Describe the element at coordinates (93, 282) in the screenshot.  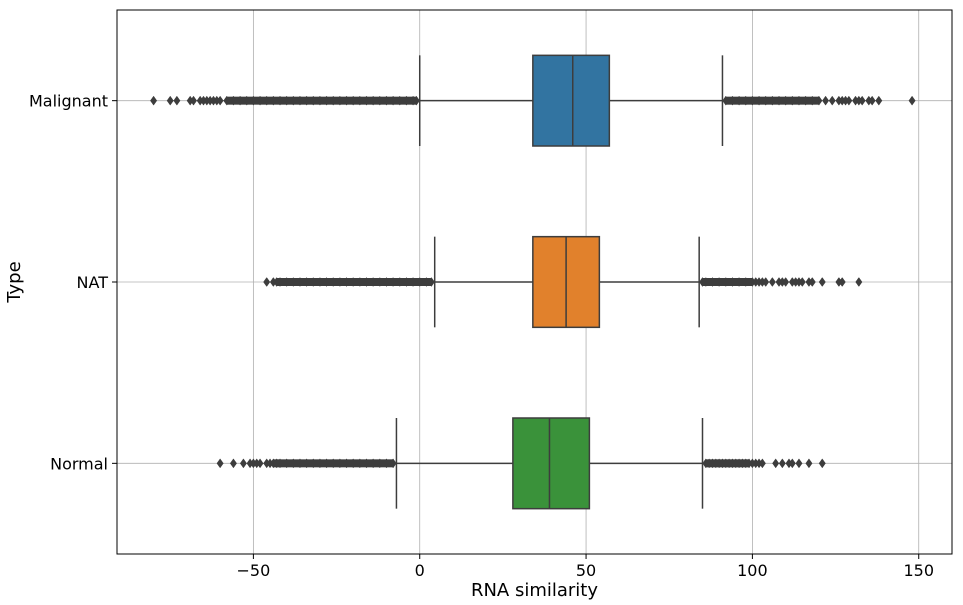
I see `y-tick-label: NAT` at that location.